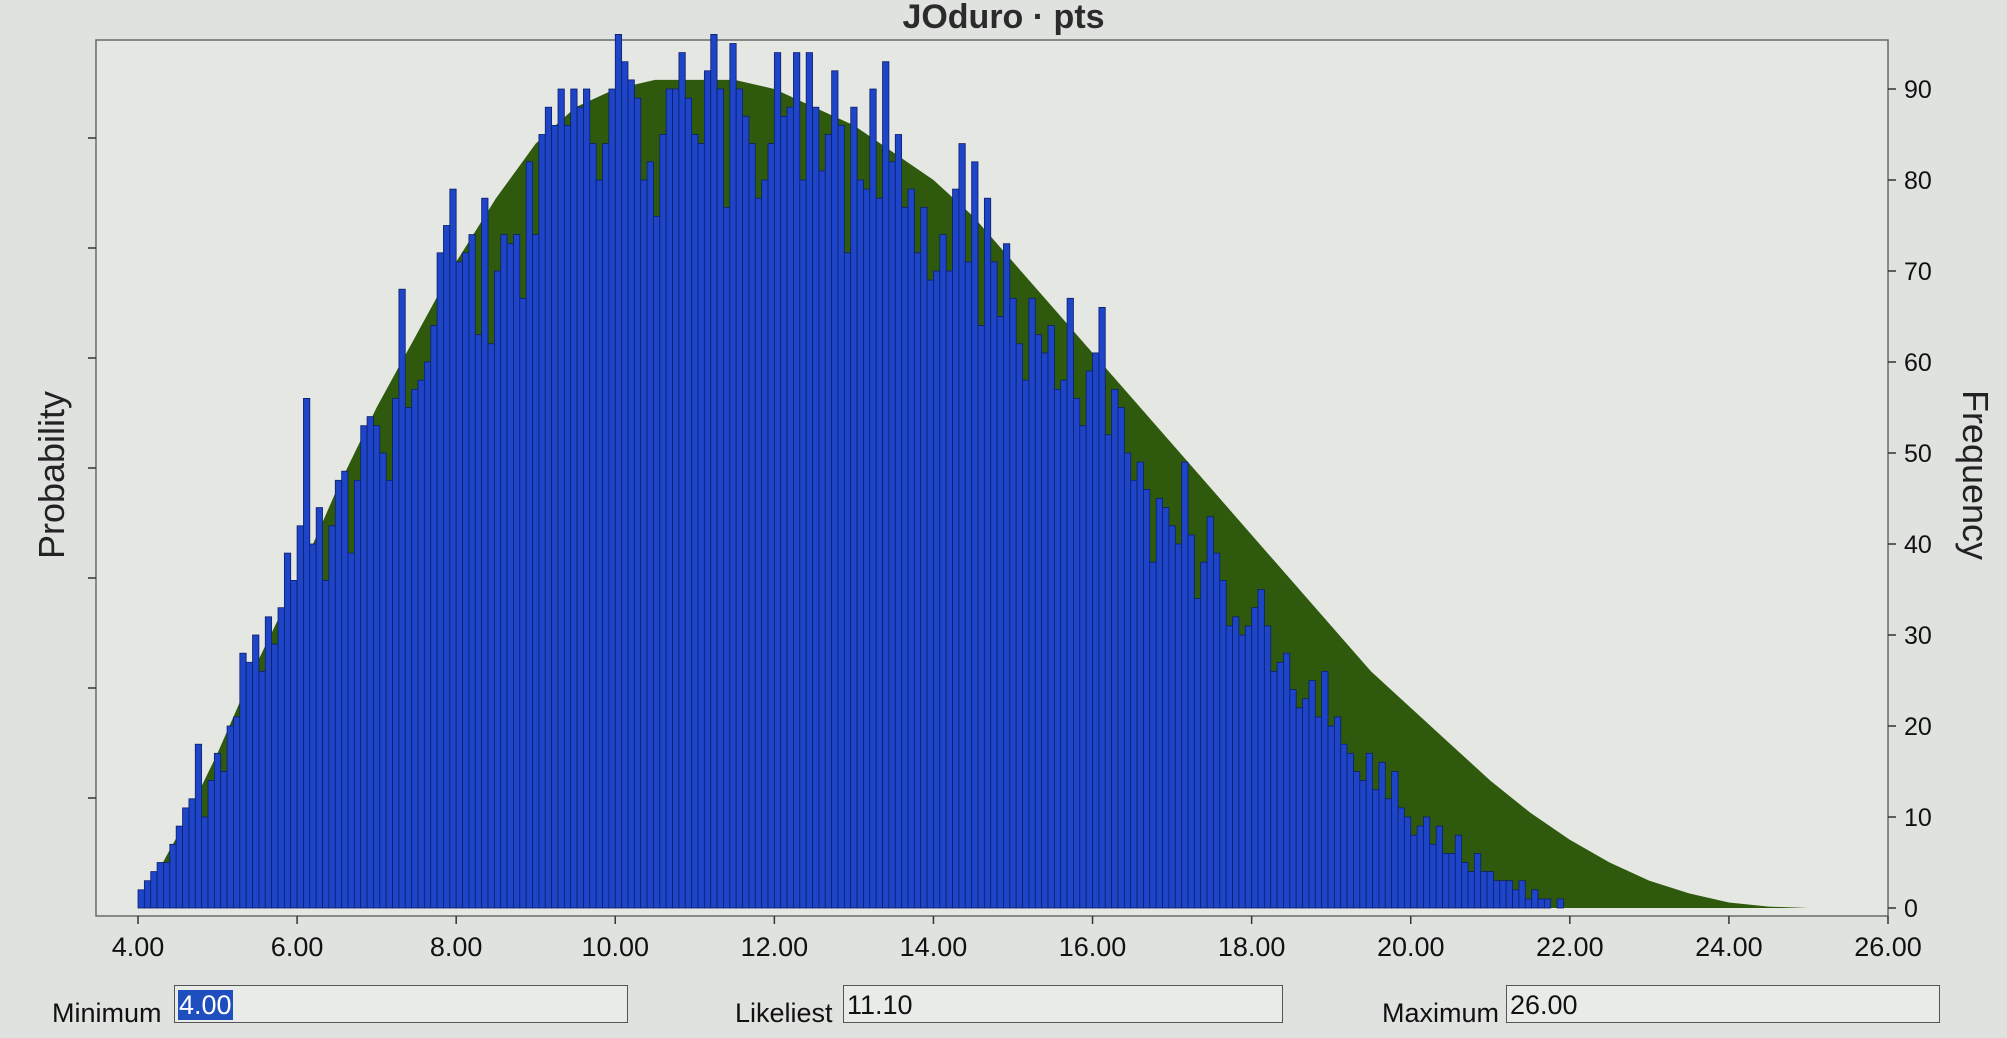 This screenshot has width=2007, height=1038. Describe the element at coordinates (934, 947) in the screenshot. I see `x-tick-label: 14.00` at that location.